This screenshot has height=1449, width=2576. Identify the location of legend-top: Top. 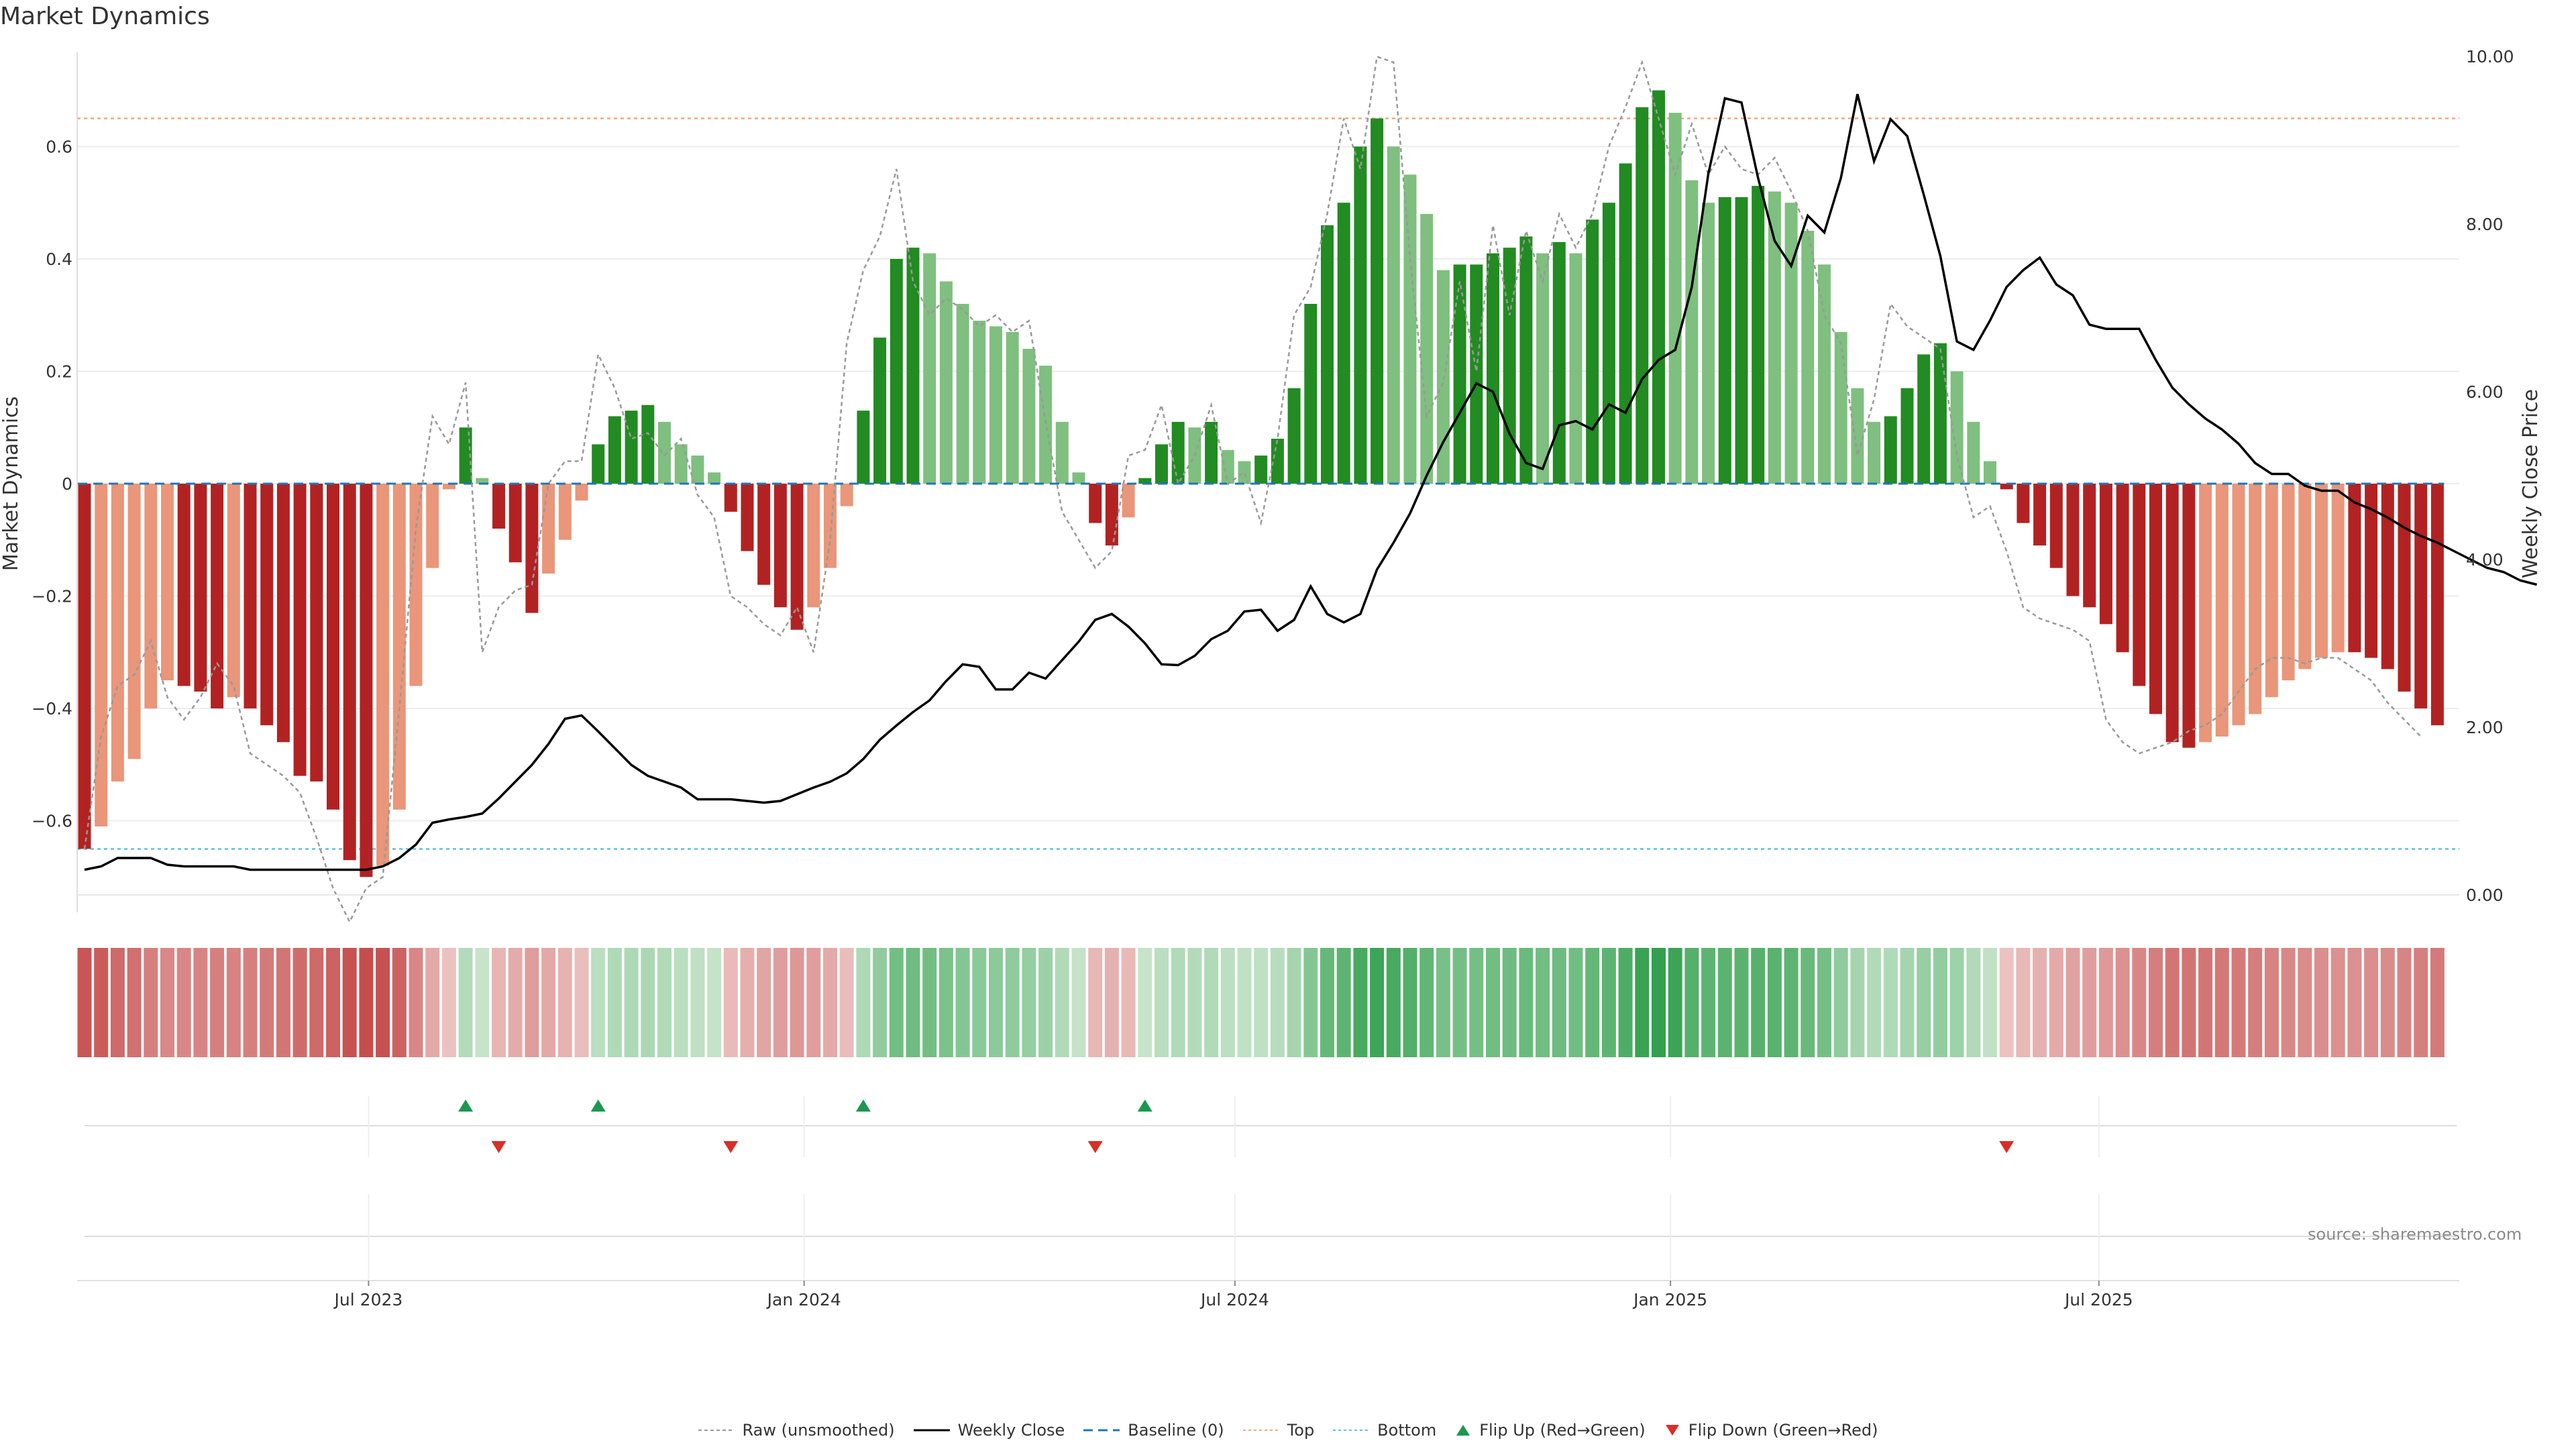
(1278, 1430).